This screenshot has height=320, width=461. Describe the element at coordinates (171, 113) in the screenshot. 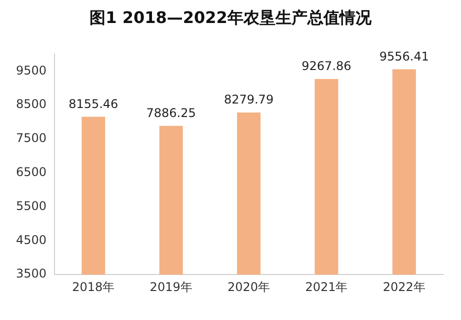

I see `data-label: 7886.25` at that location.